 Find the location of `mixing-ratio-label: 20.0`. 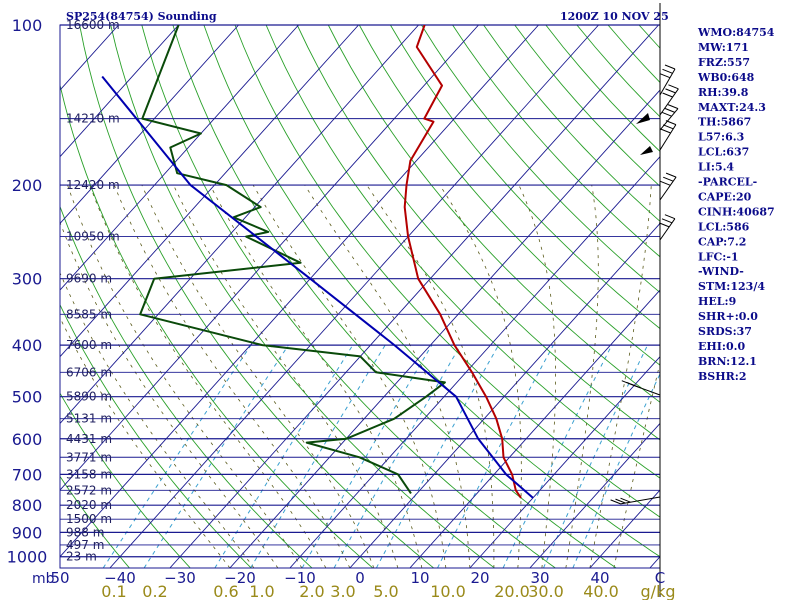

mixing-ratio-label: 20.0 is located at coordinates (512, 591).